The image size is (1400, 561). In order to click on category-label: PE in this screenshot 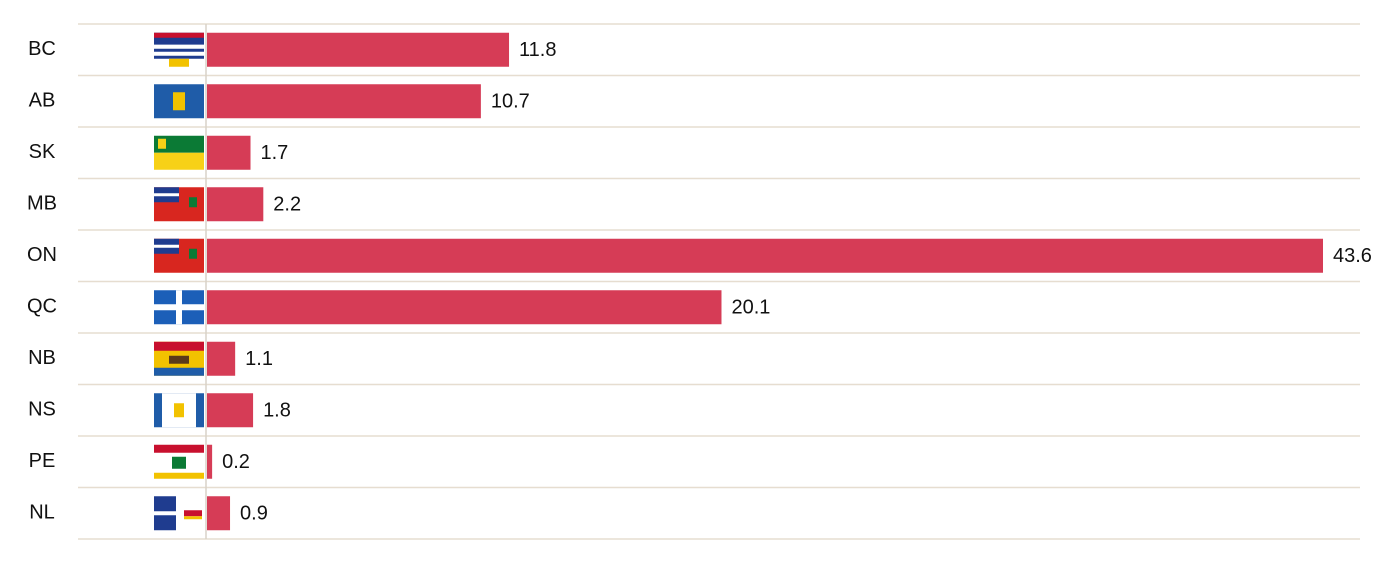, I will do `click(42, 461)`.